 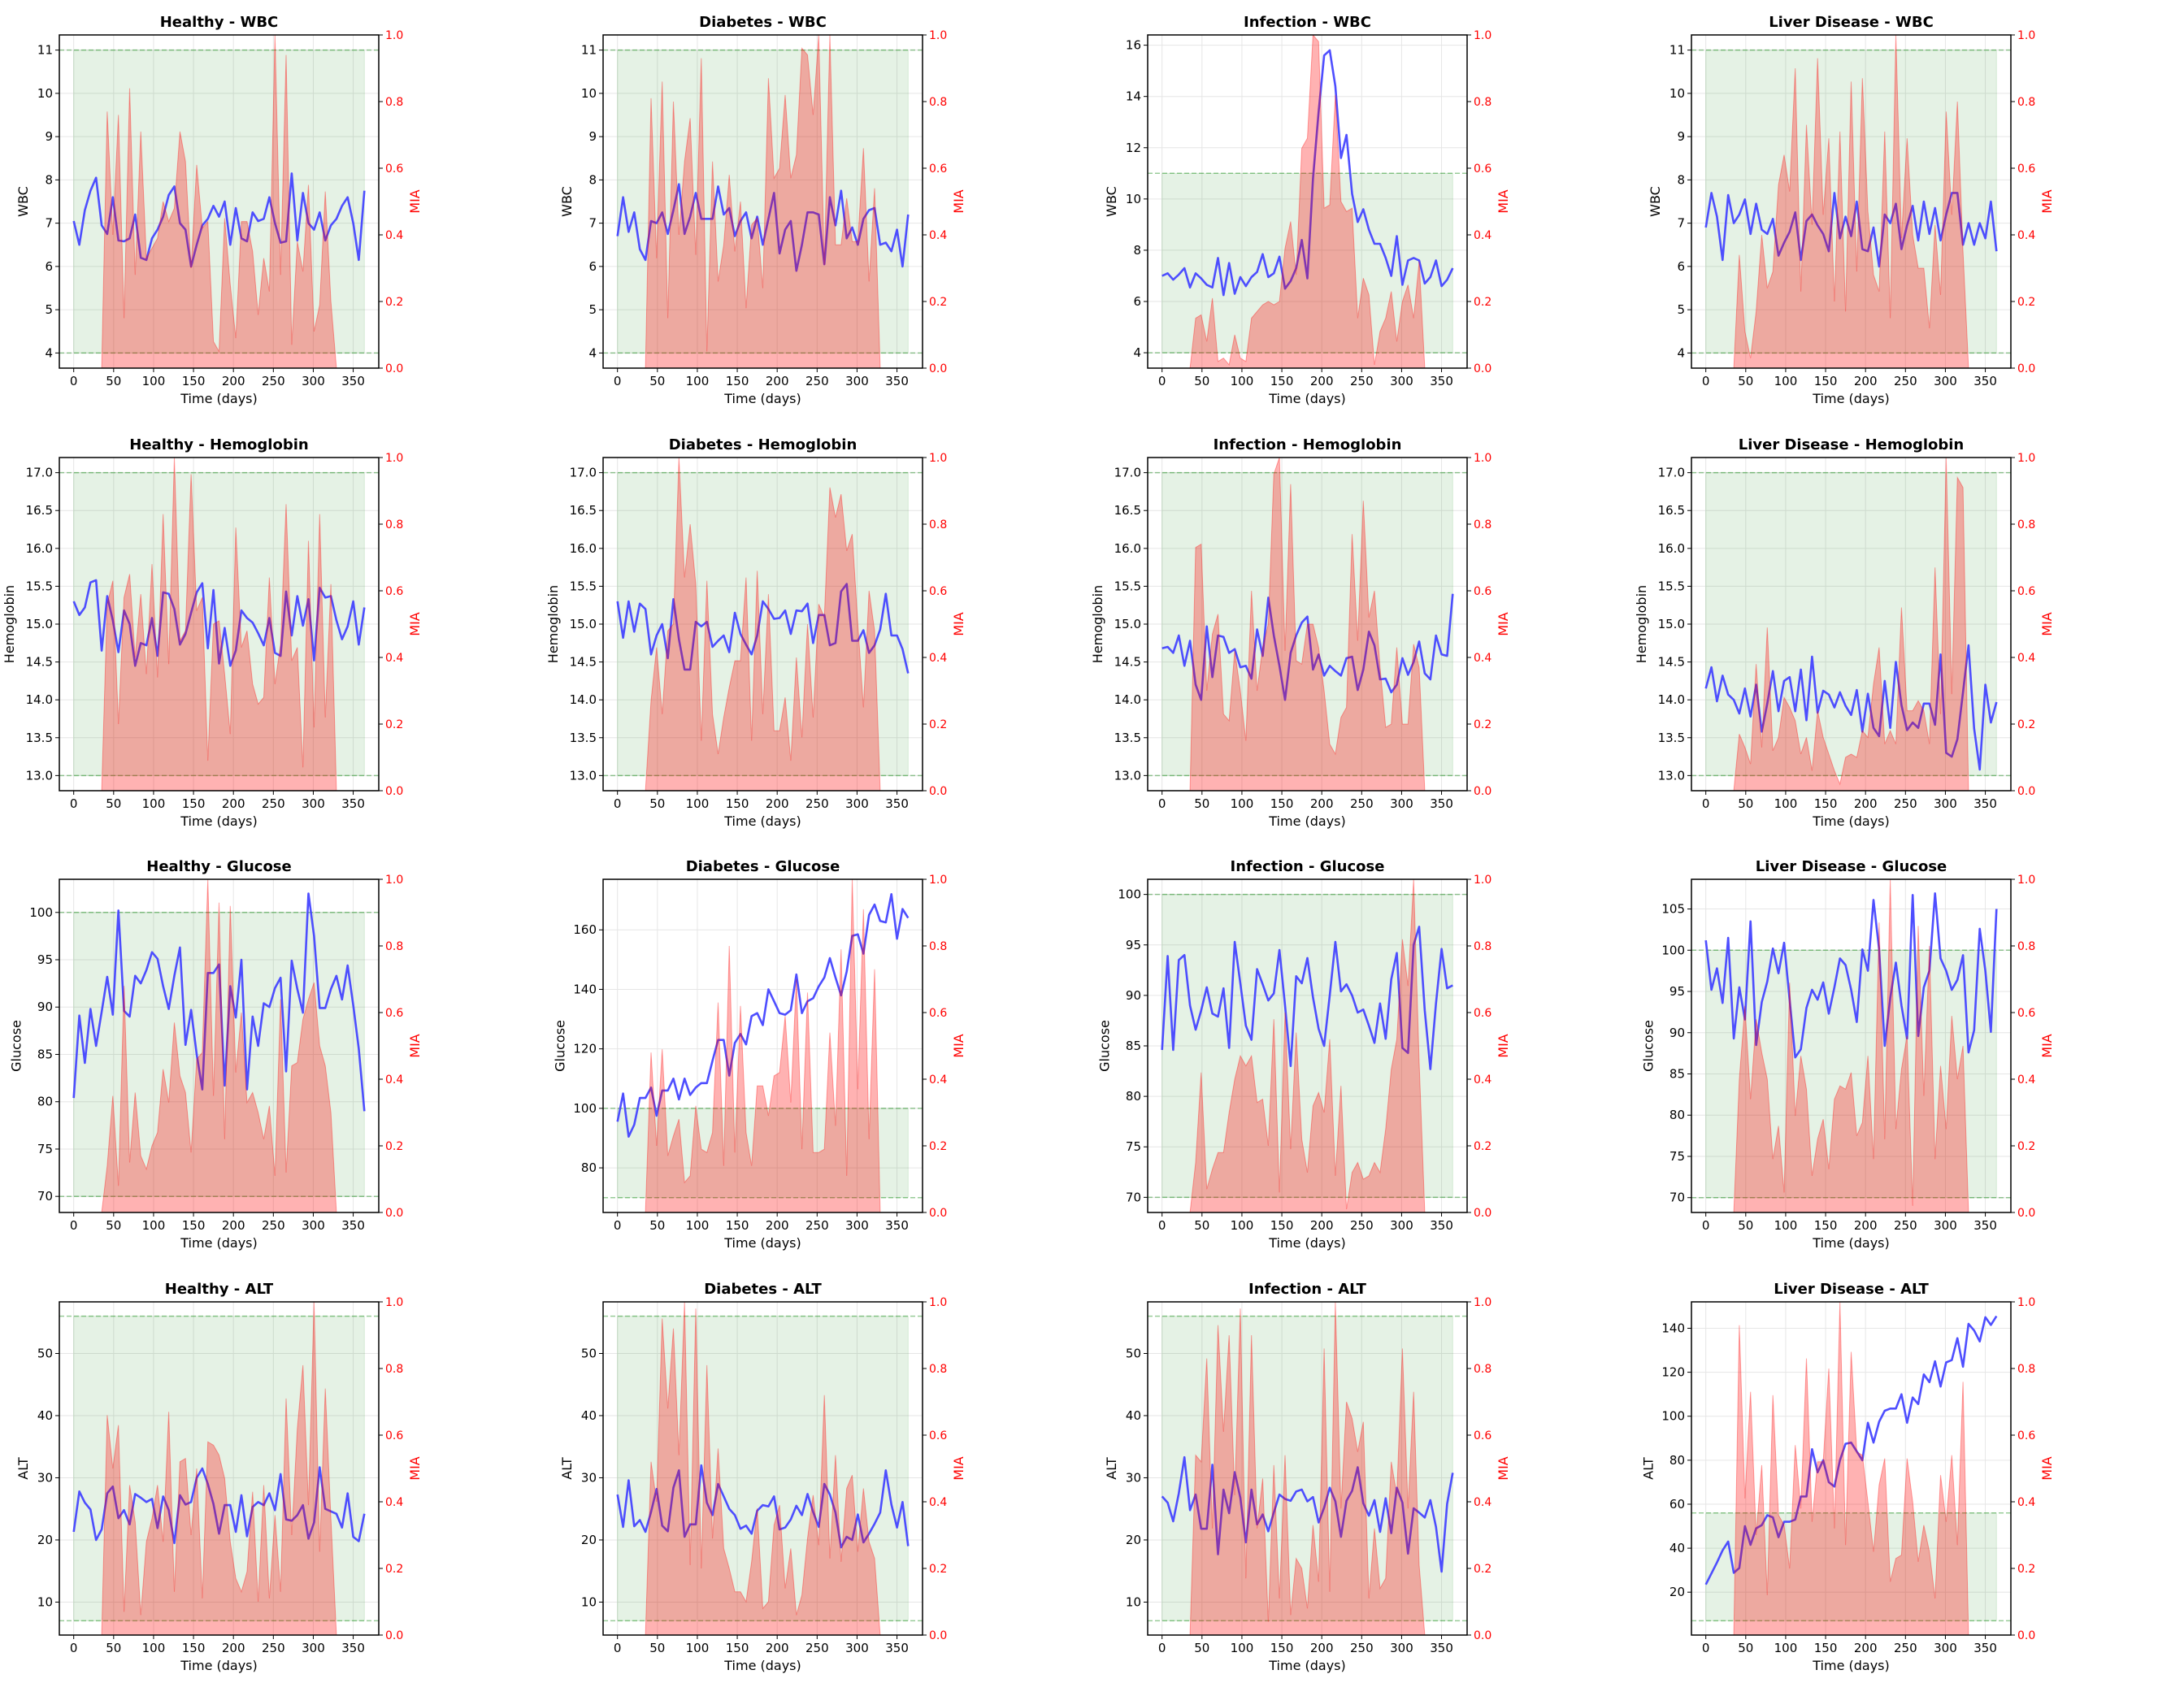 I want to click on y-tick-label: 14, so click(x=1133, y=96).